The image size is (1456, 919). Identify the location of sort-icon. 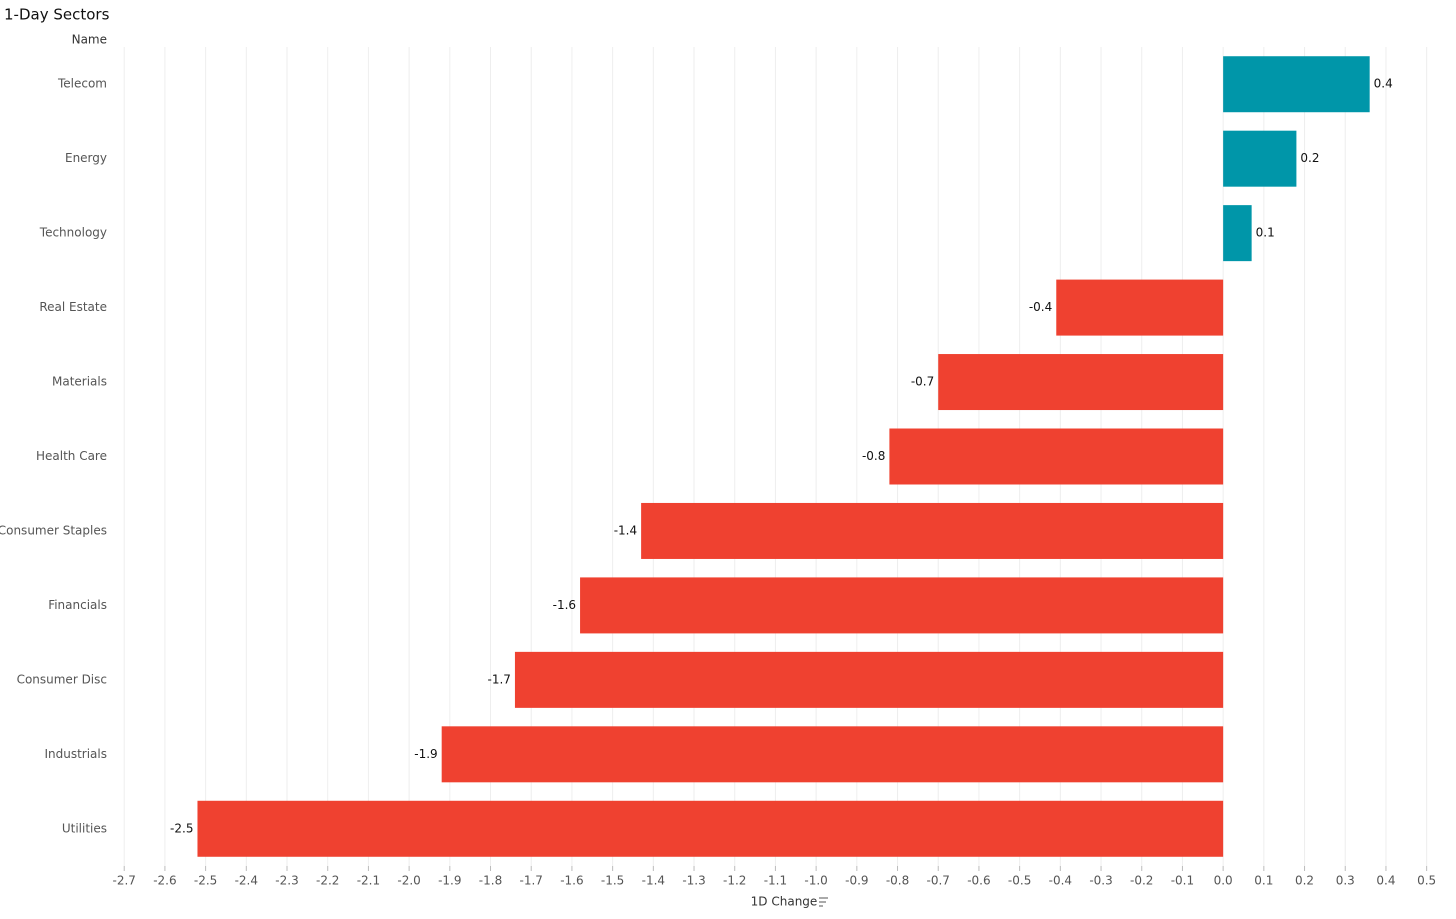
(823, 902).